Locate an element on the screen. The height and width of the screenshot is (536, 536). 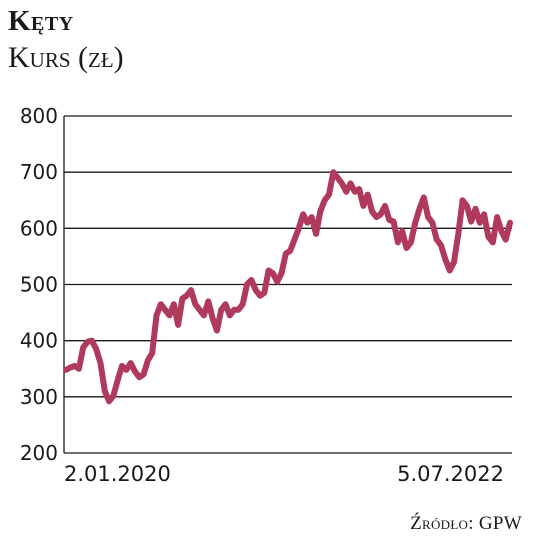
x-end-date-label: 5.07.2022 is located at coordinates (450, 474).